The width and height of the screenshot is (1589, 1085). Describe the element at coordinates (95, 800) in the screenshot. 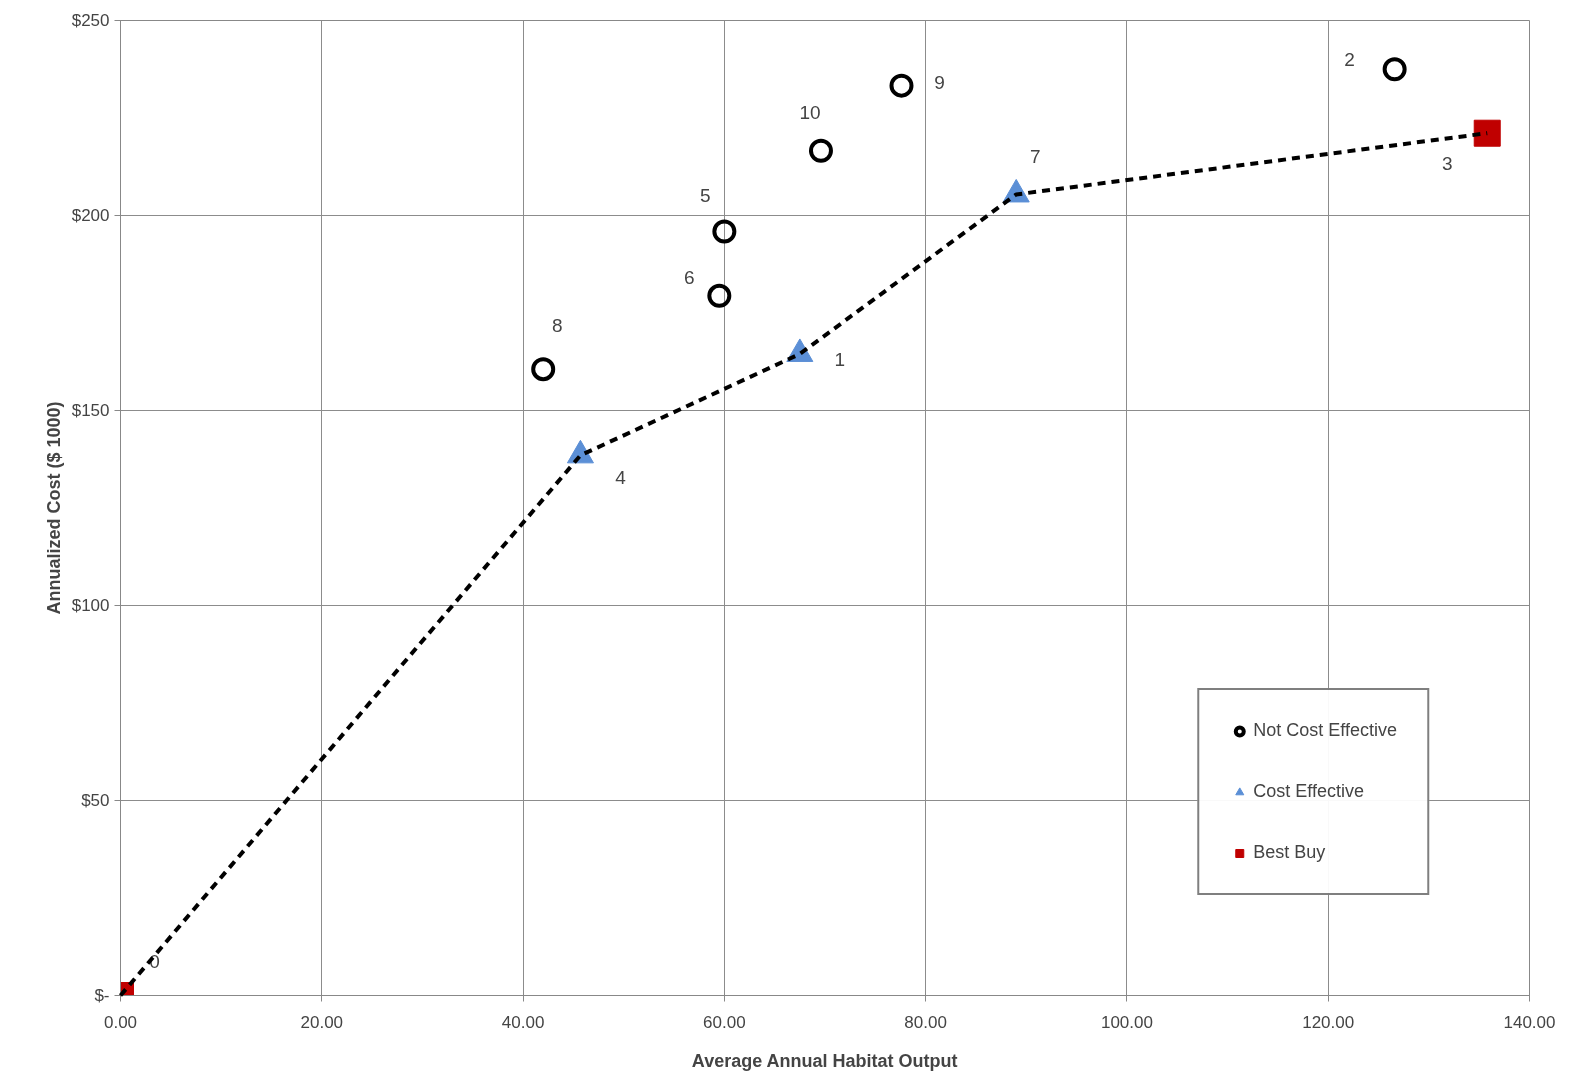

I see `y-tick-label: $50` at that location.